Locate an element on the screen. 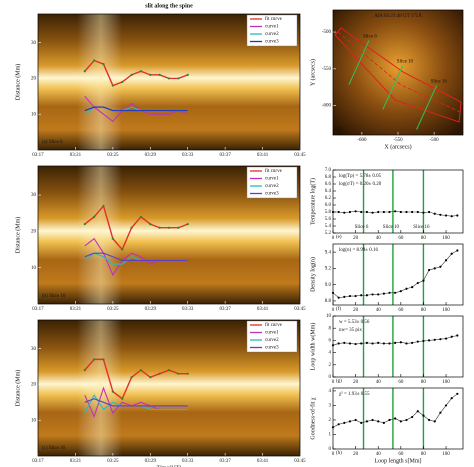 Image resolution: width=474 pixels, height=467 pixels. panel-label: (f) is located at coordinates (338, 309).